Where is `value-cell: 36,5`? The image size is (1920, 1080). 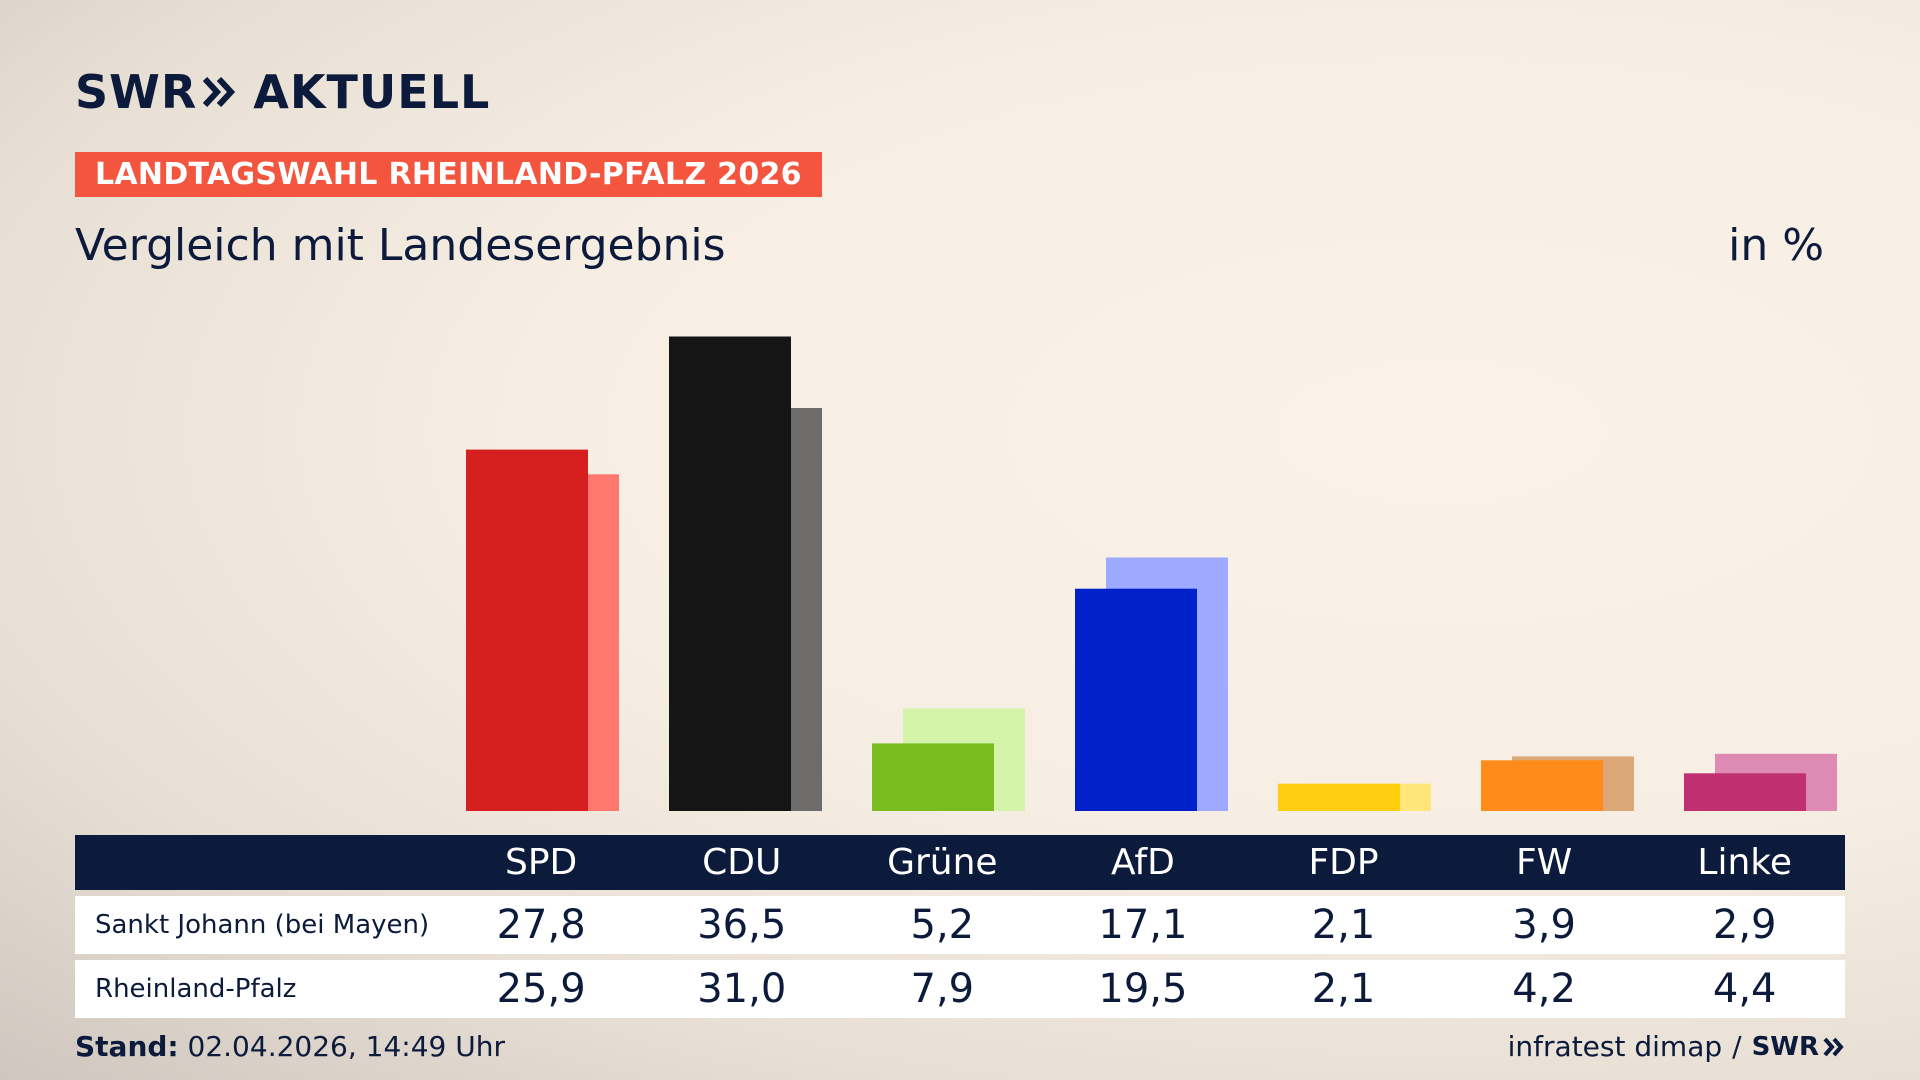 value-cell: 36,5 is located at coordinates (742, 925).